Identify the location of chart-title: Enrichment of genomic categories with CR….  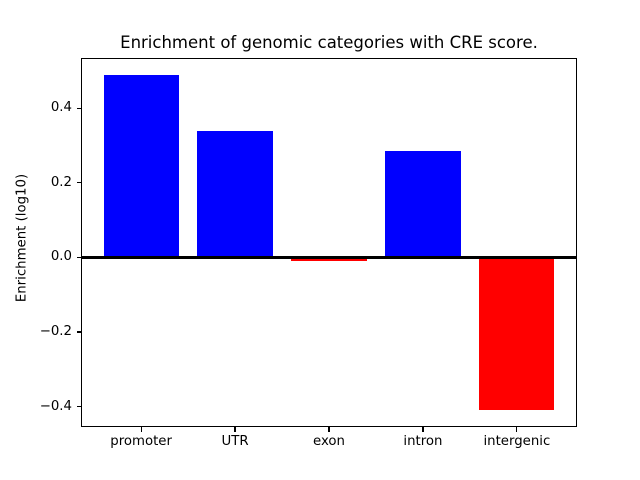
(329, 42).